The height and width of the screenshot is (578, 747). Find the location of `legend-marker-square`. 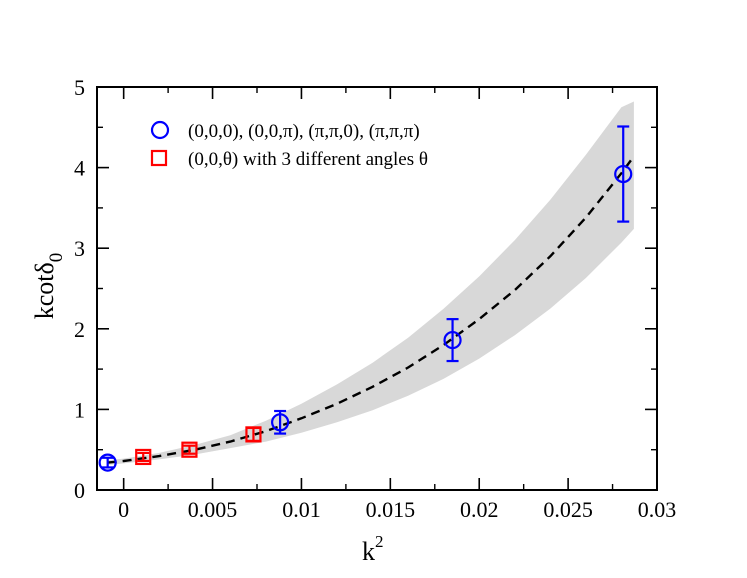

legend-marker-square is located at coordinates (159, 158).